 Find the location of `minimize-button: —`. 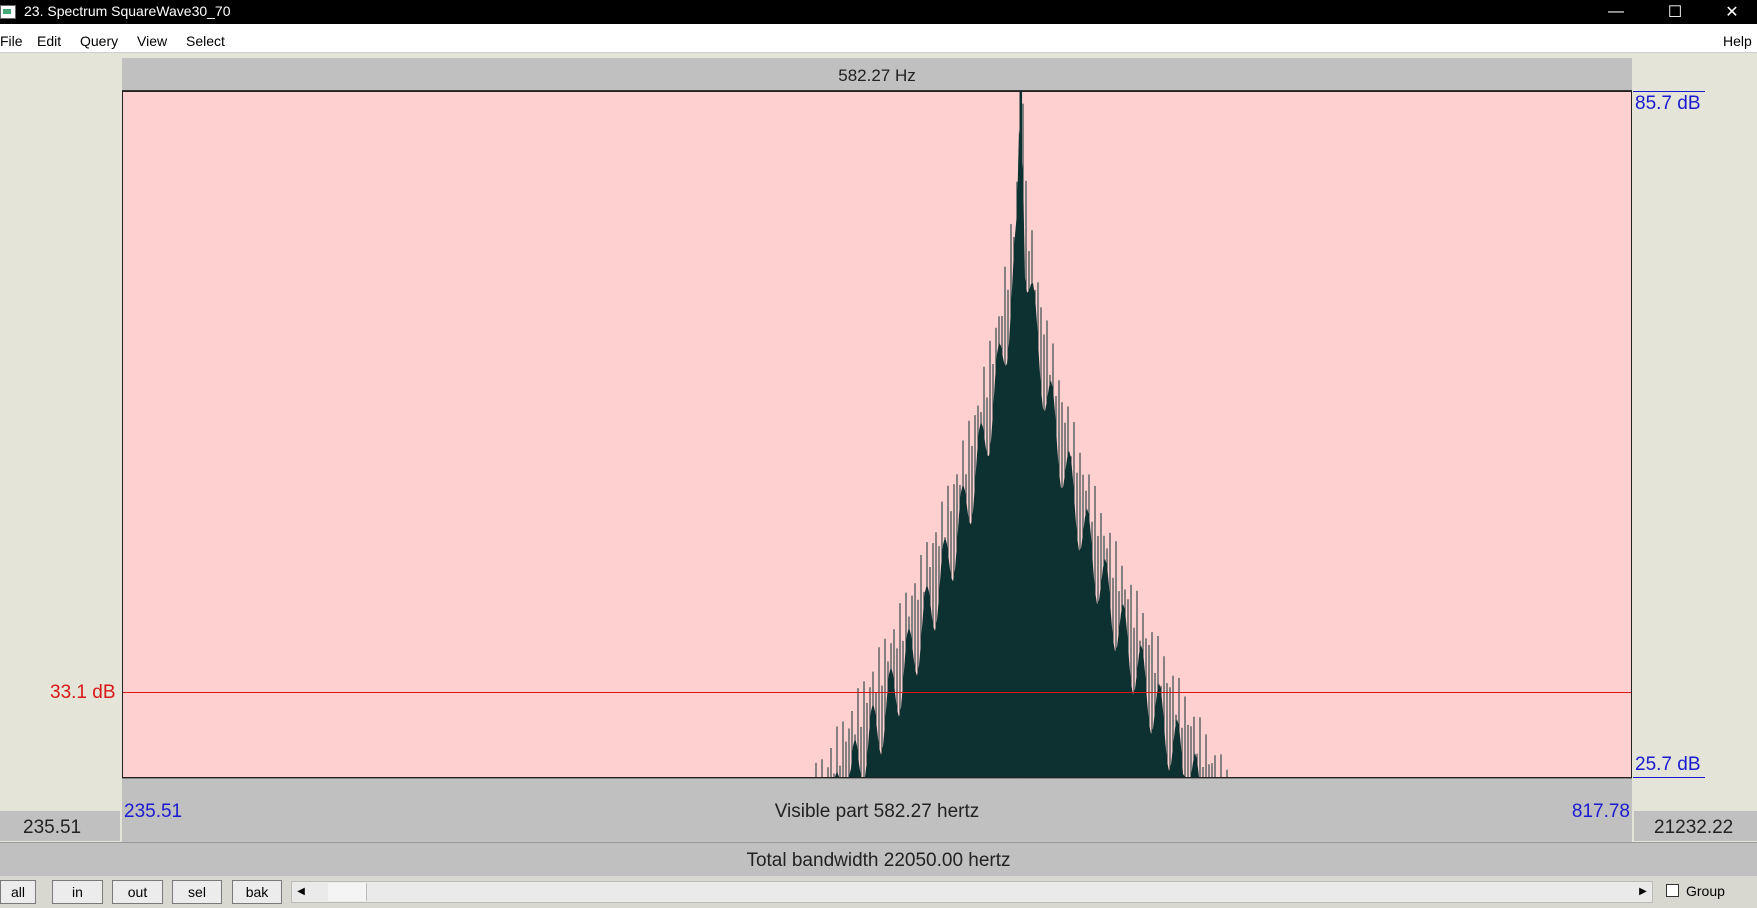

minimize-button: — is located at coordinates (1616, 11).